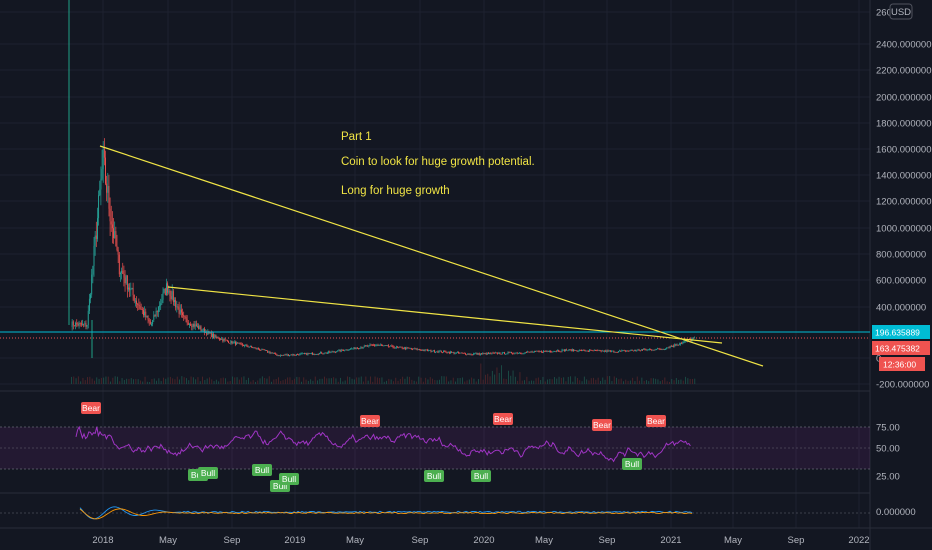 The image size is (932, 550). Describe the element at coordinates (445, 315) in the screenshot. I see `lower-trendline` at that location.